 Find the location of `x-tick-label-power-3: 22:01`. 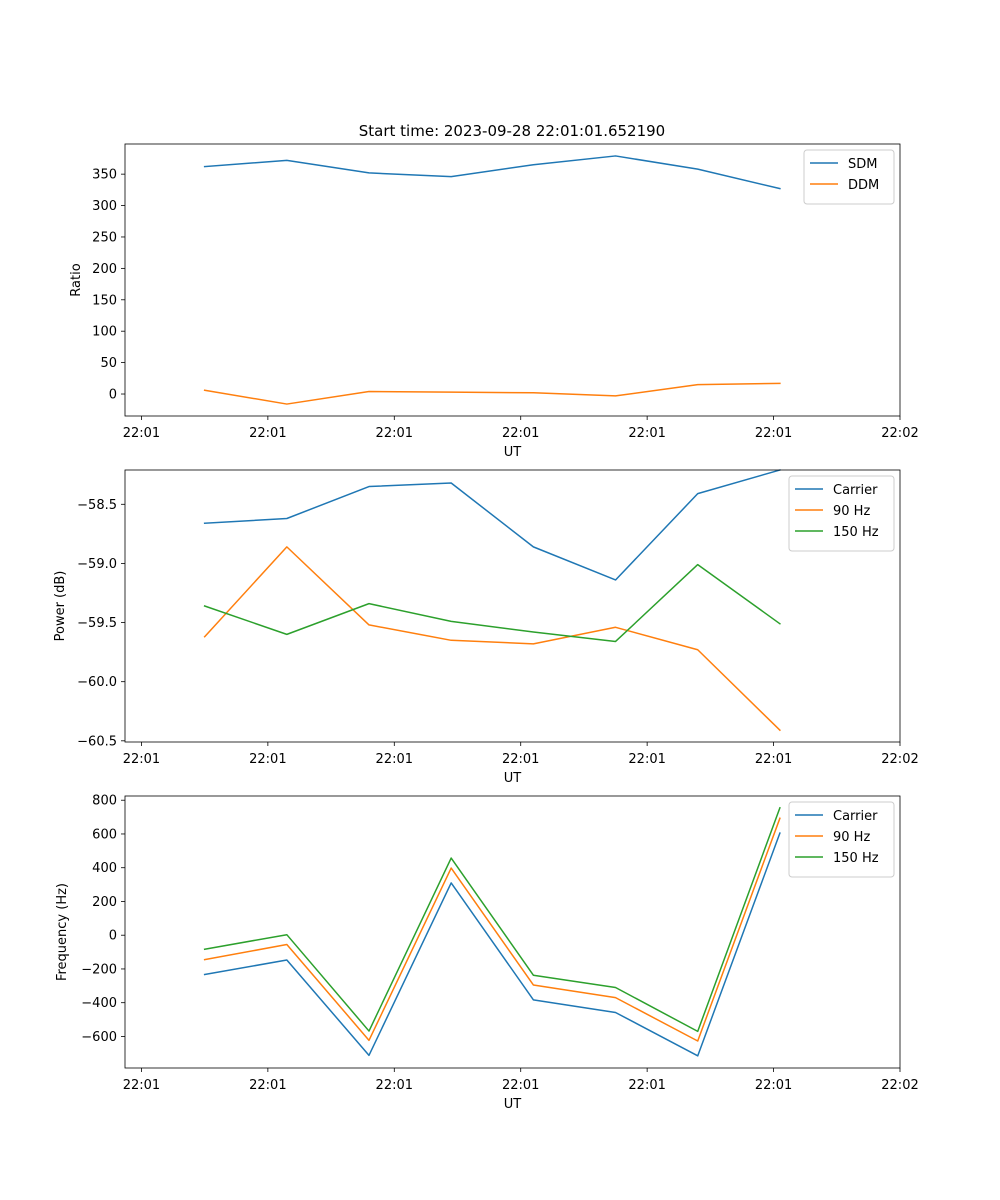

x-tick-label-power-3: 22:01 is located at coordinates (520, 759).